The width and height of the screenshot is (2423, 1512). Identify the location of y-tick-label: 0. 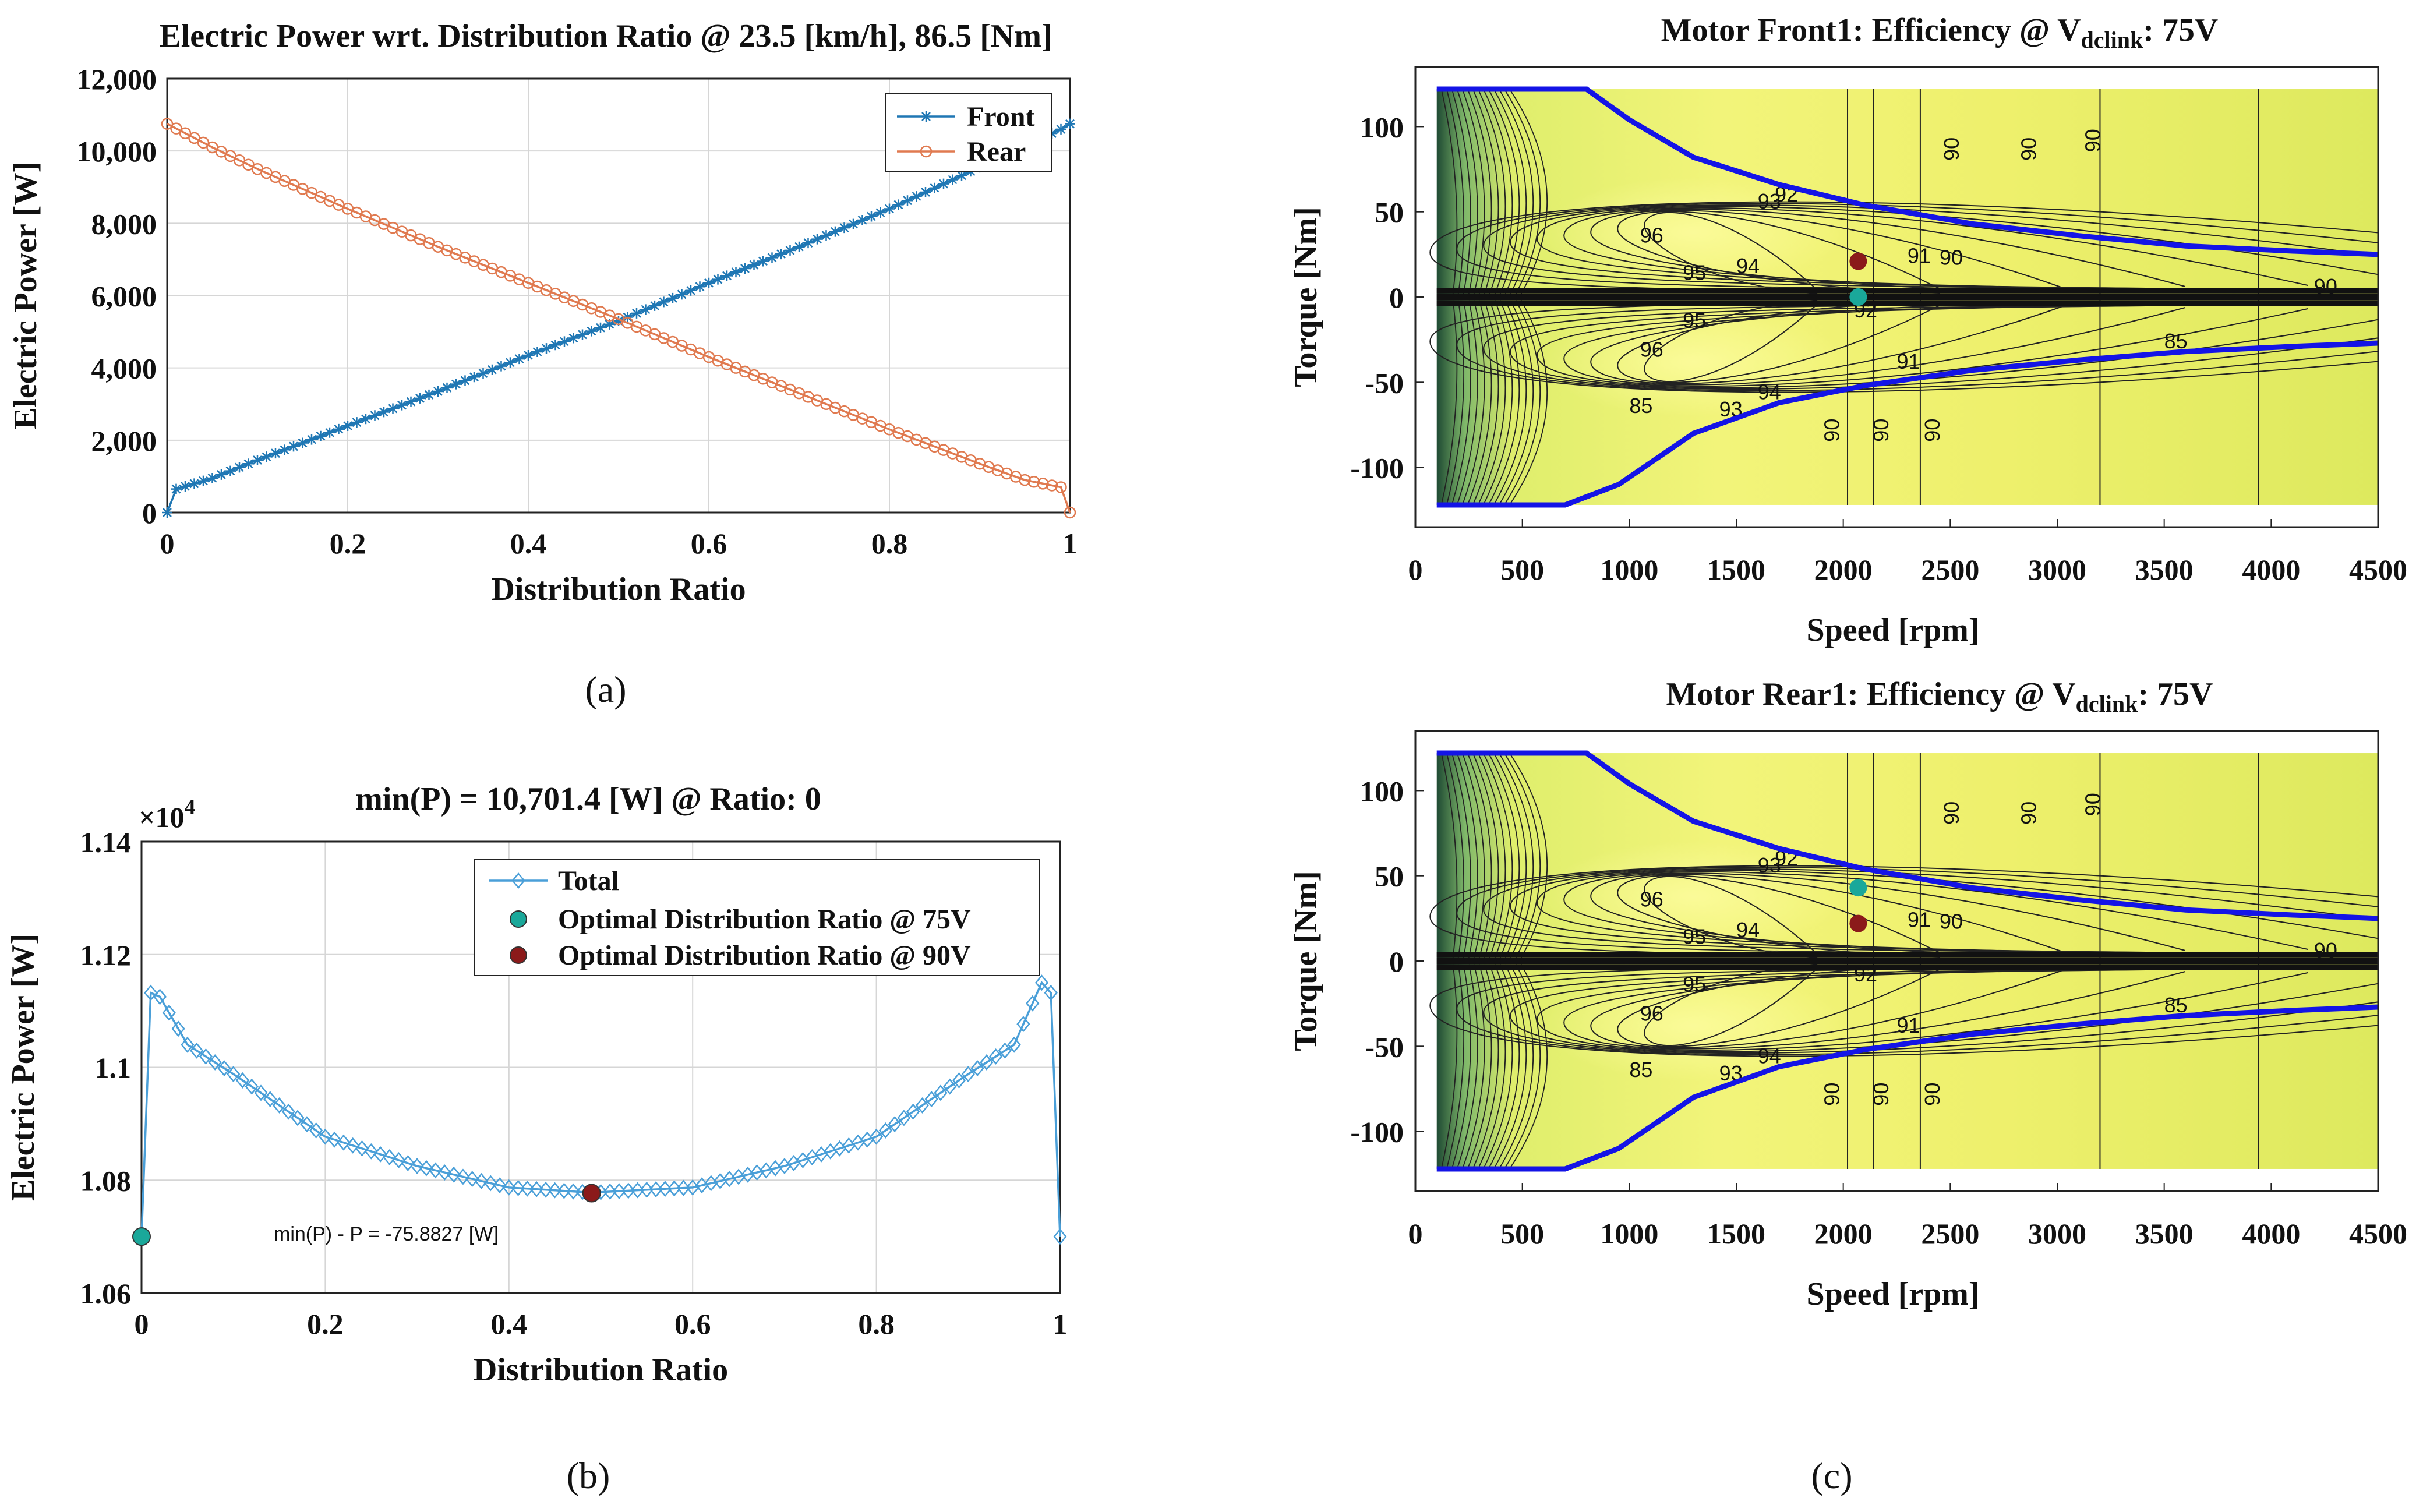
(149, 513).